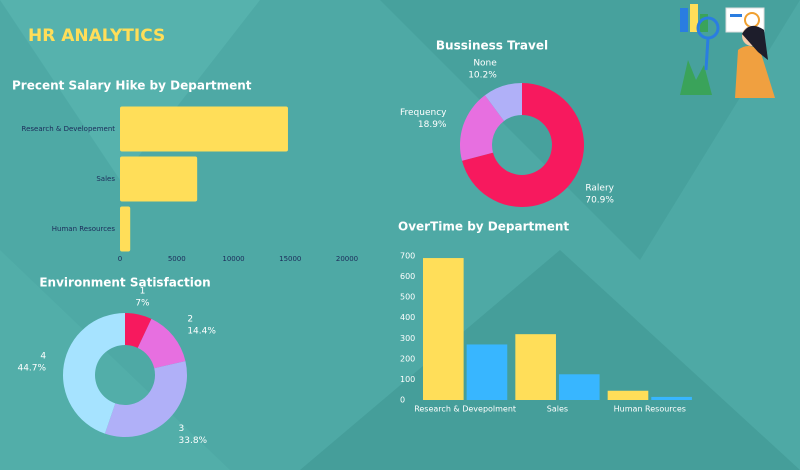 The width and height of the screenshot is (800, 470). I want to click on x-tick-label: 20000, so click(347, 259).